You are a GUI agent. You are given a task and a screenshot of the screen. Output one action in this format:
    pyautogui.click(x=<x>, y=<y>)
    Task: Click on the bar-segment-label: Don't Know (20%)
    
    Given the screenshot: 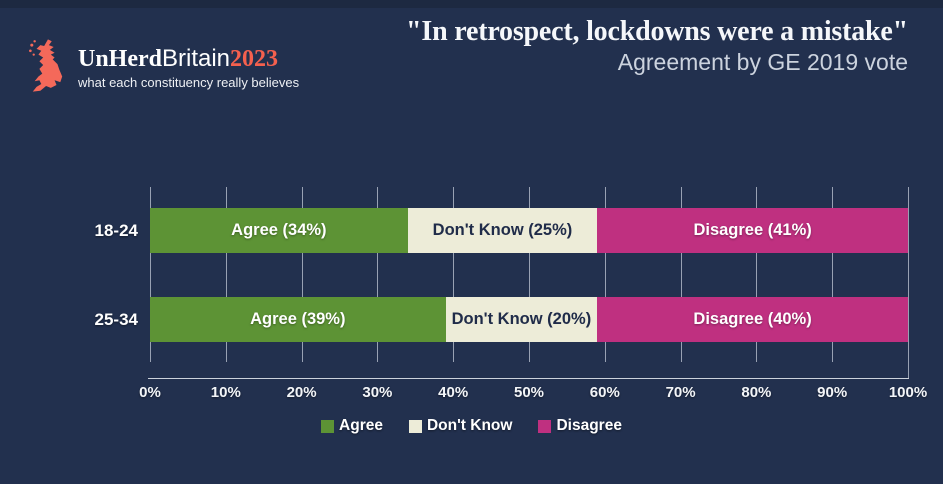 What is the action you would take?
    pyautogui.click(x=521, y=319)
    